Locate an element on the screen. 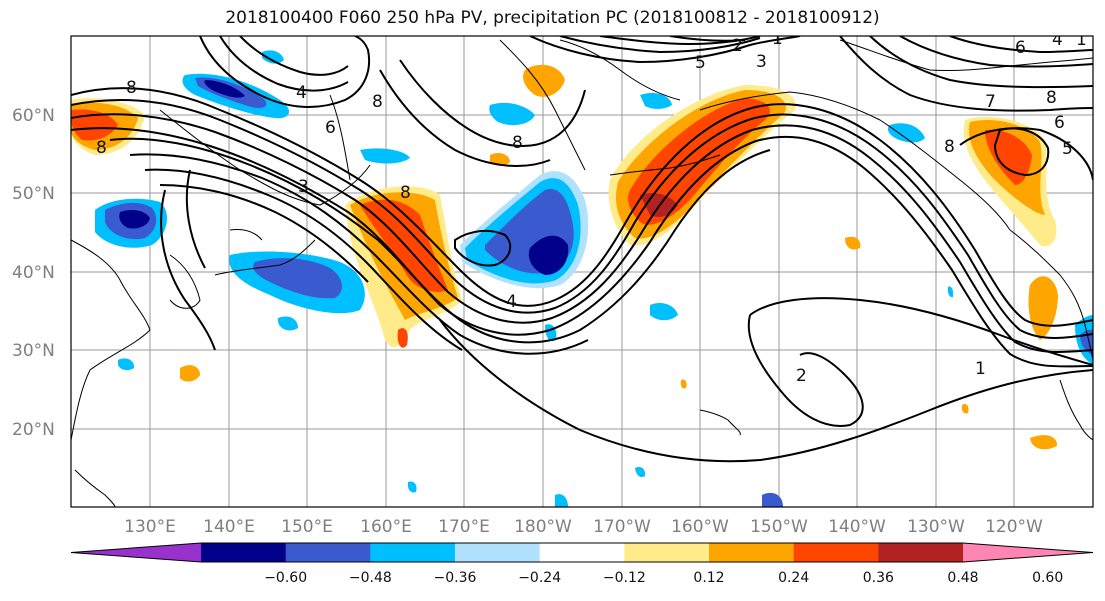 This screenshot has width=1105, height=601. colorbar-outline is located at coordinates (582, 552).